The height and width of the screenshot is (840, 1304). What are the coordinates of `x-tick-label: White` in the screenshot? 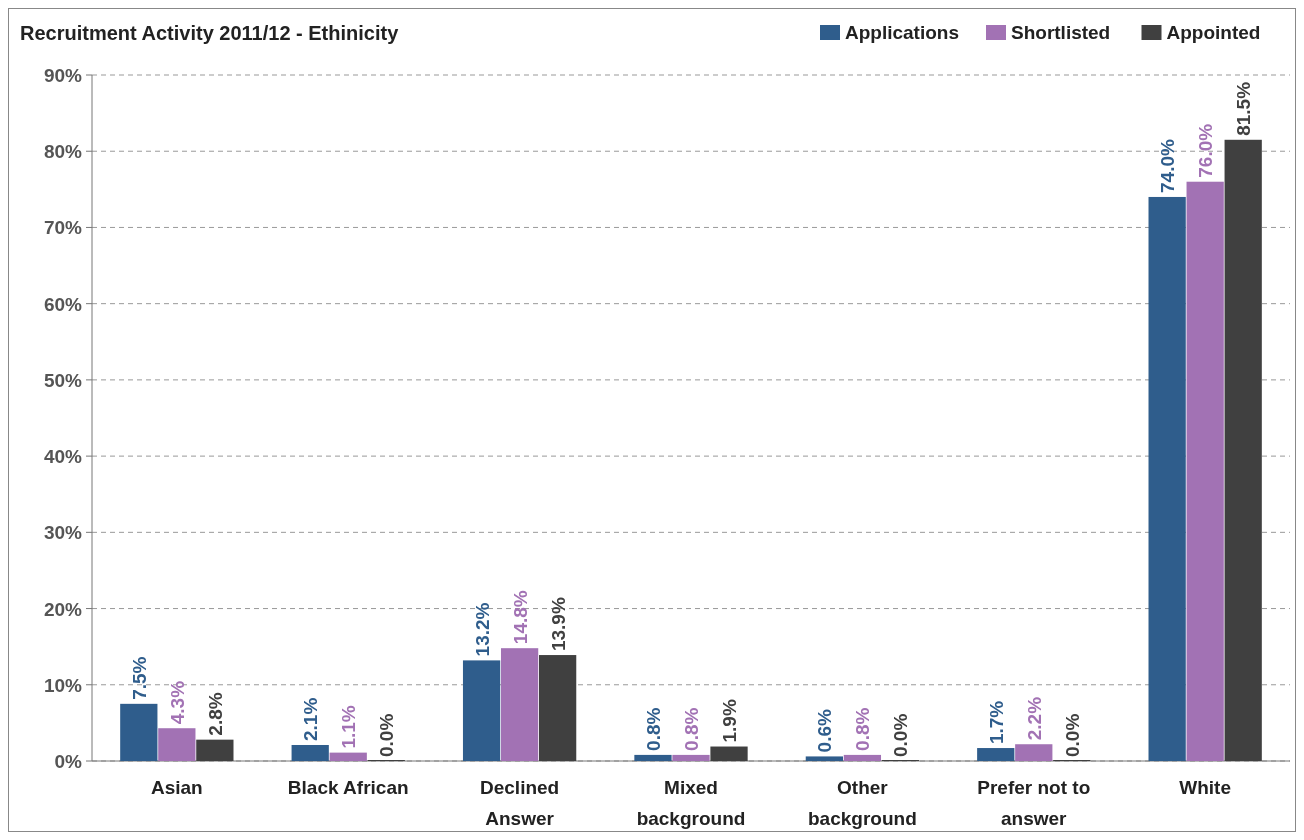 It's located at (1205, 787).